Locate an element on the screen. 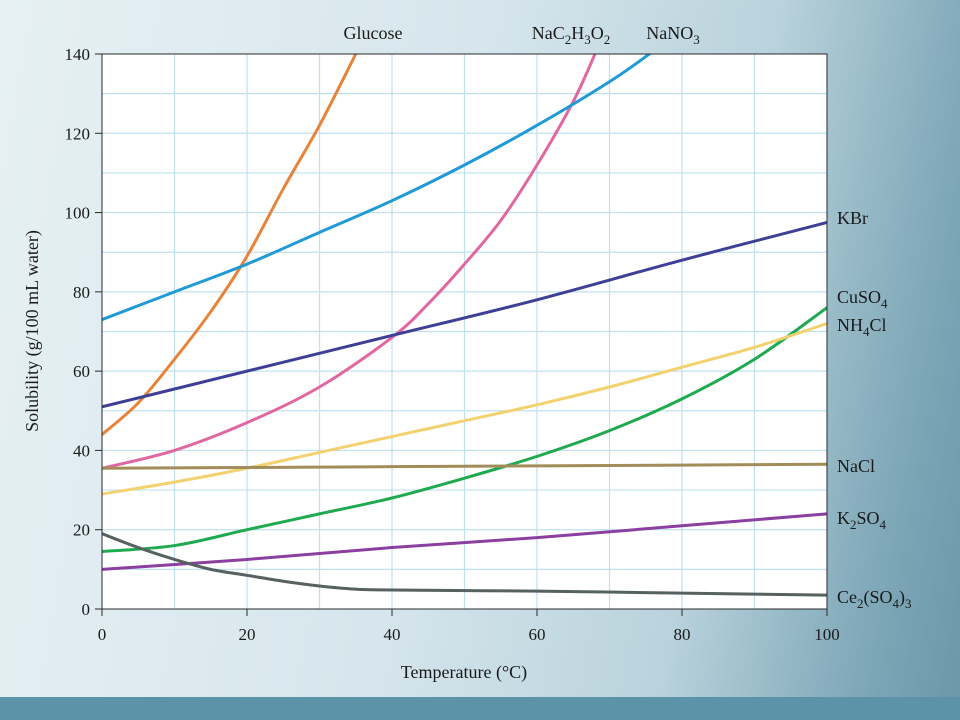 This screenshot has height=720, width=960. series-line-nacl is located at coordinates (464, 466).